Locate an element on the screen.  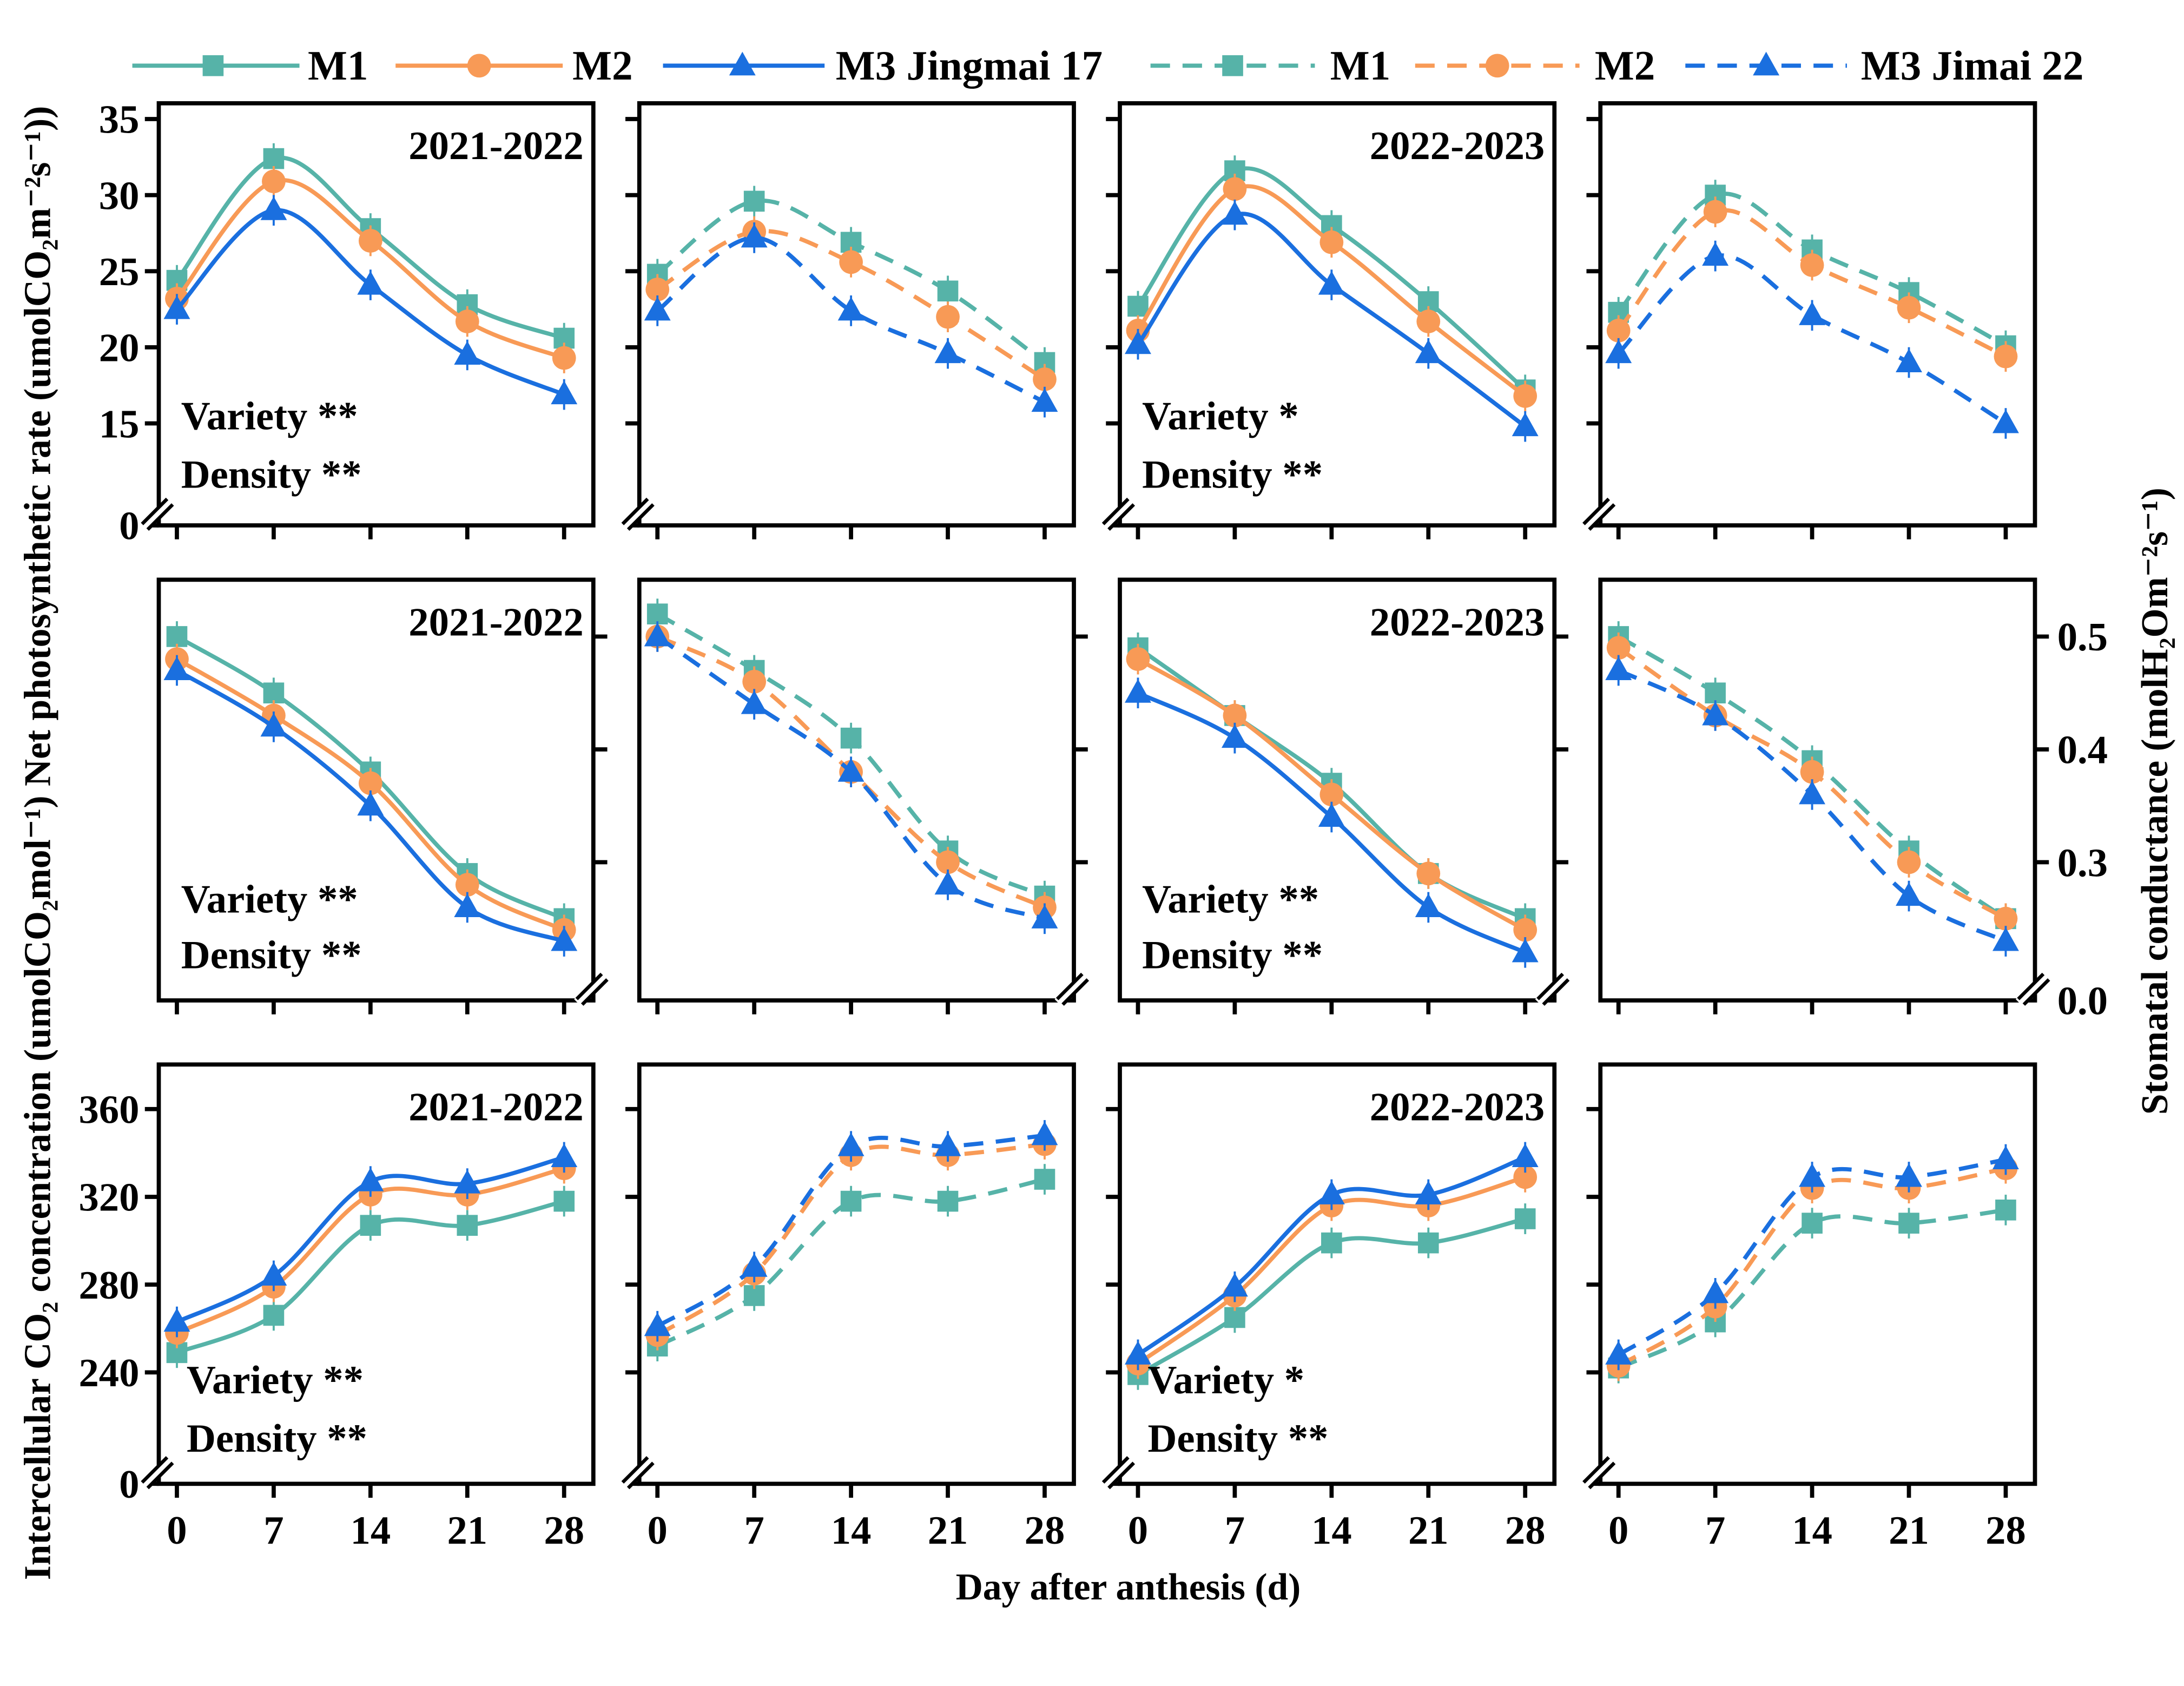
panel-r1-c2 is located at coordinates (848, 320).